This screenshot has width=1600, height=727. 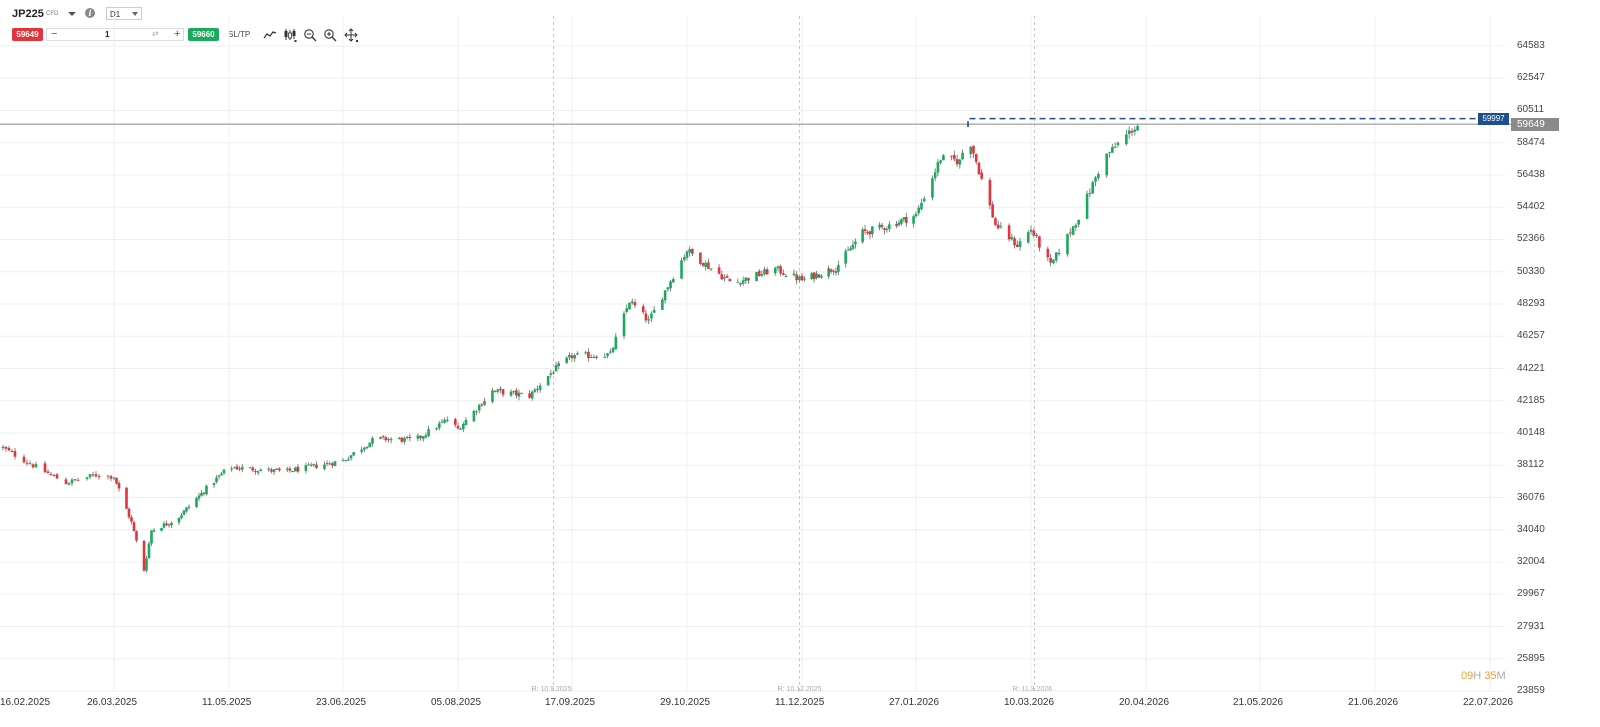 I want to click on buy-button: 59660, so click(x=203, y=34).